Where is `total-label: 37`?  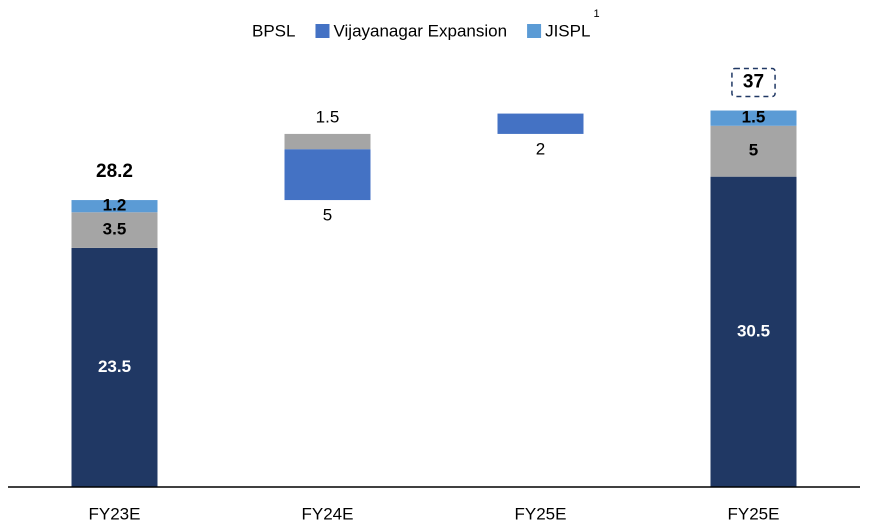
total-label: 37 is located at coordinates (753, 82).